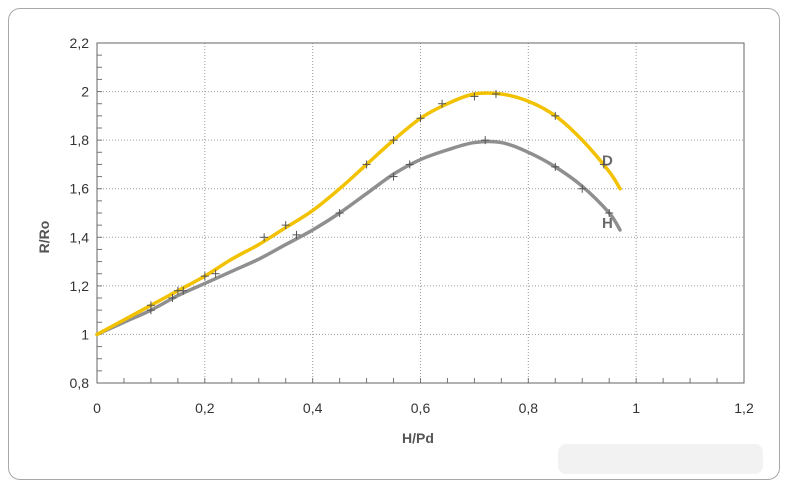 The image size is (788, 480). I want to click on y-axis-title: R/Ro, so click(44, 237).